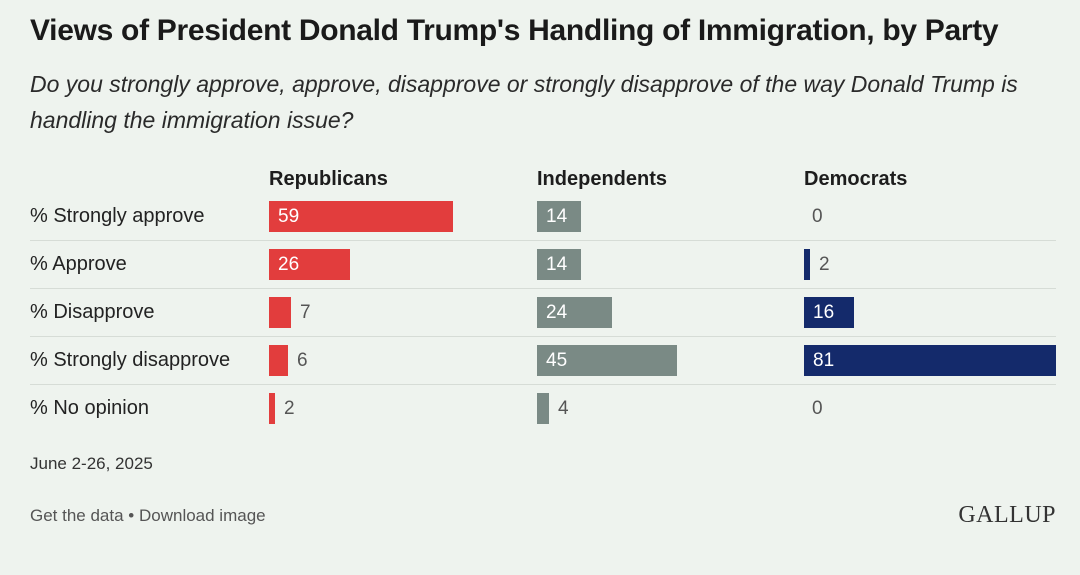 Image resolution: width=1080 pixels, height=575 pixels. What do you see at coordinates (1007, 515) in the screenshot?
I see `gallup-logo: GALLUP` at bounding box center [1007, 515].